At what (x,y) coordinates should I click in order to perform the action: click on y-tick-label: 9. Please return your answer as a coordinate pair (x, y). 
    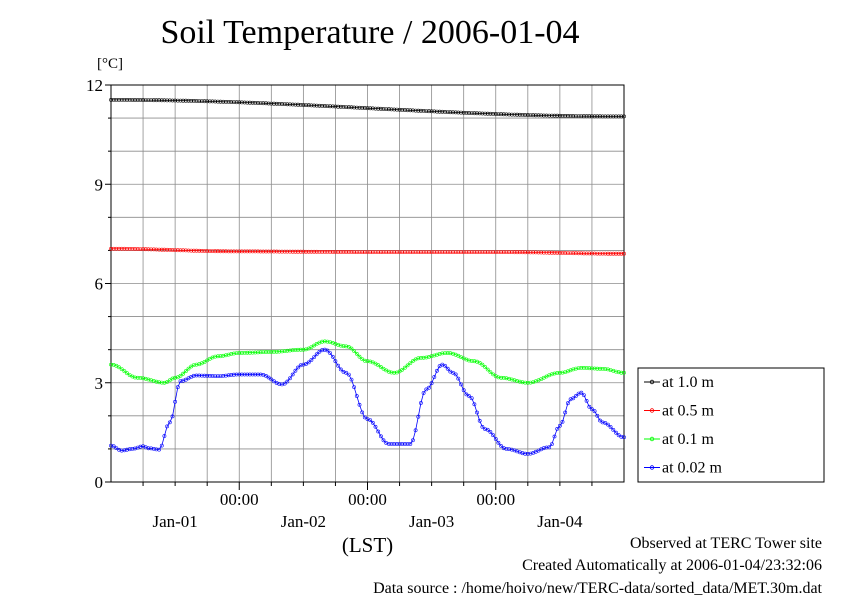
    Looking at the image, I should click on (99, 184).